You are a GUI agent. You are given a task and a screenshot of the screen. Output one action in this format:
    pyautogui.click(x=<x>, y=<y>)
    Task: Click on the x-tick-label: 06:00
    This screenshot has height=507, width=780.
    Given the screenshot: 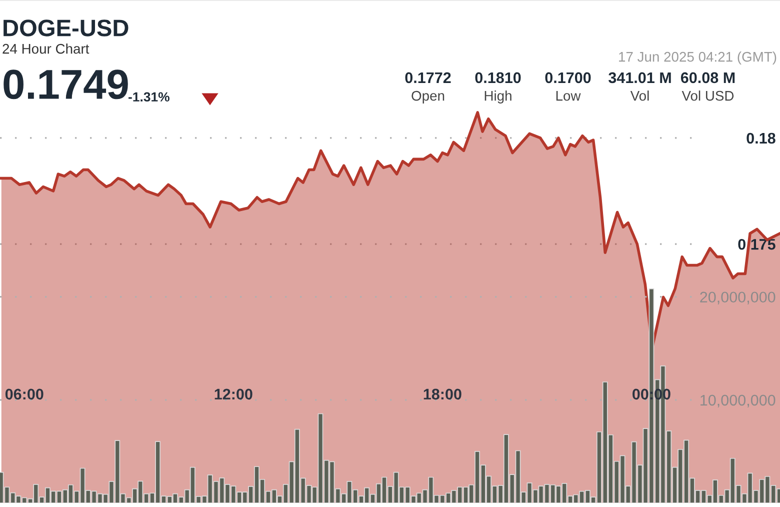 What is the action you would take?
    pyautogui.click(x=24, y=394)
    